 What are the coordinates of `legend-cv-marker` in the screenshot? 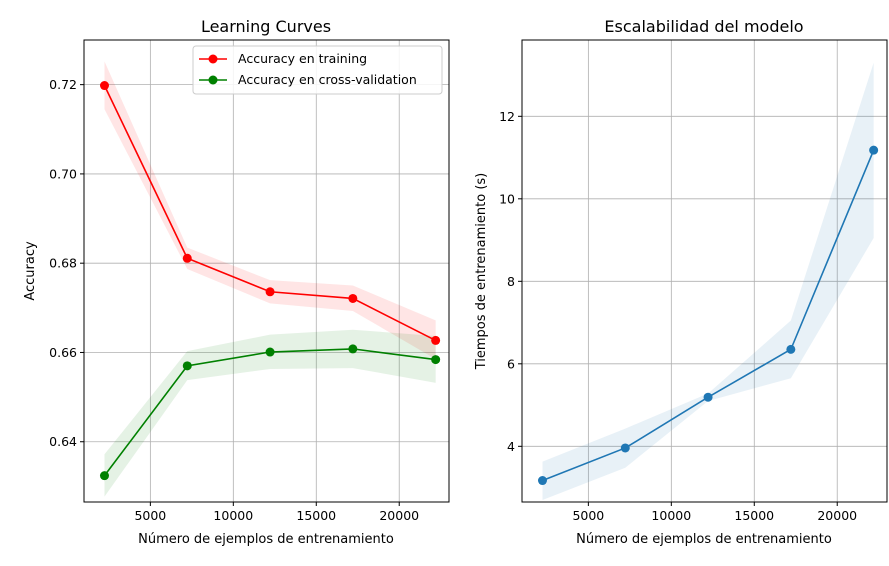 It's located at (213, 80).